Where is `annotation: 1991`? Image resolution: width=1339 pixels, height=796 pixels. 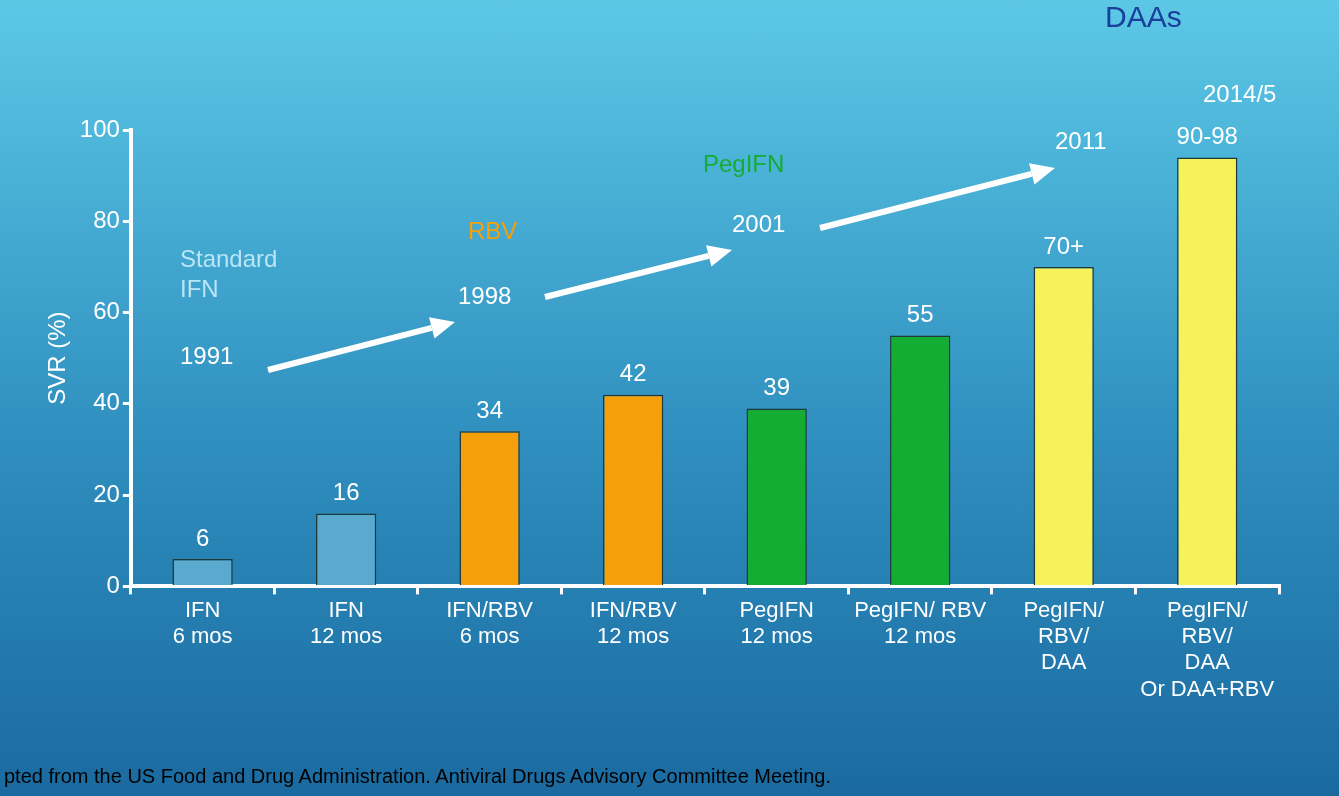
annotation: 1991 is located at coordinates (207, 356).